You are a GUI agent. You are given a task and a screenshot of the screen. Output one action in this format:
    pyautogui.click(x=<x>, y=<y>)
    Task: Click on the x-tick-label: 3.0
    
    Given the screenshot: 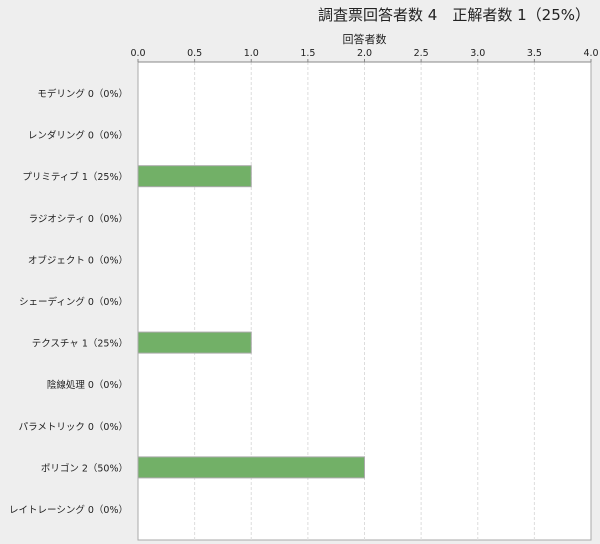 What is the action you would take?
    pyautogui.click(x=477, y=53)
    